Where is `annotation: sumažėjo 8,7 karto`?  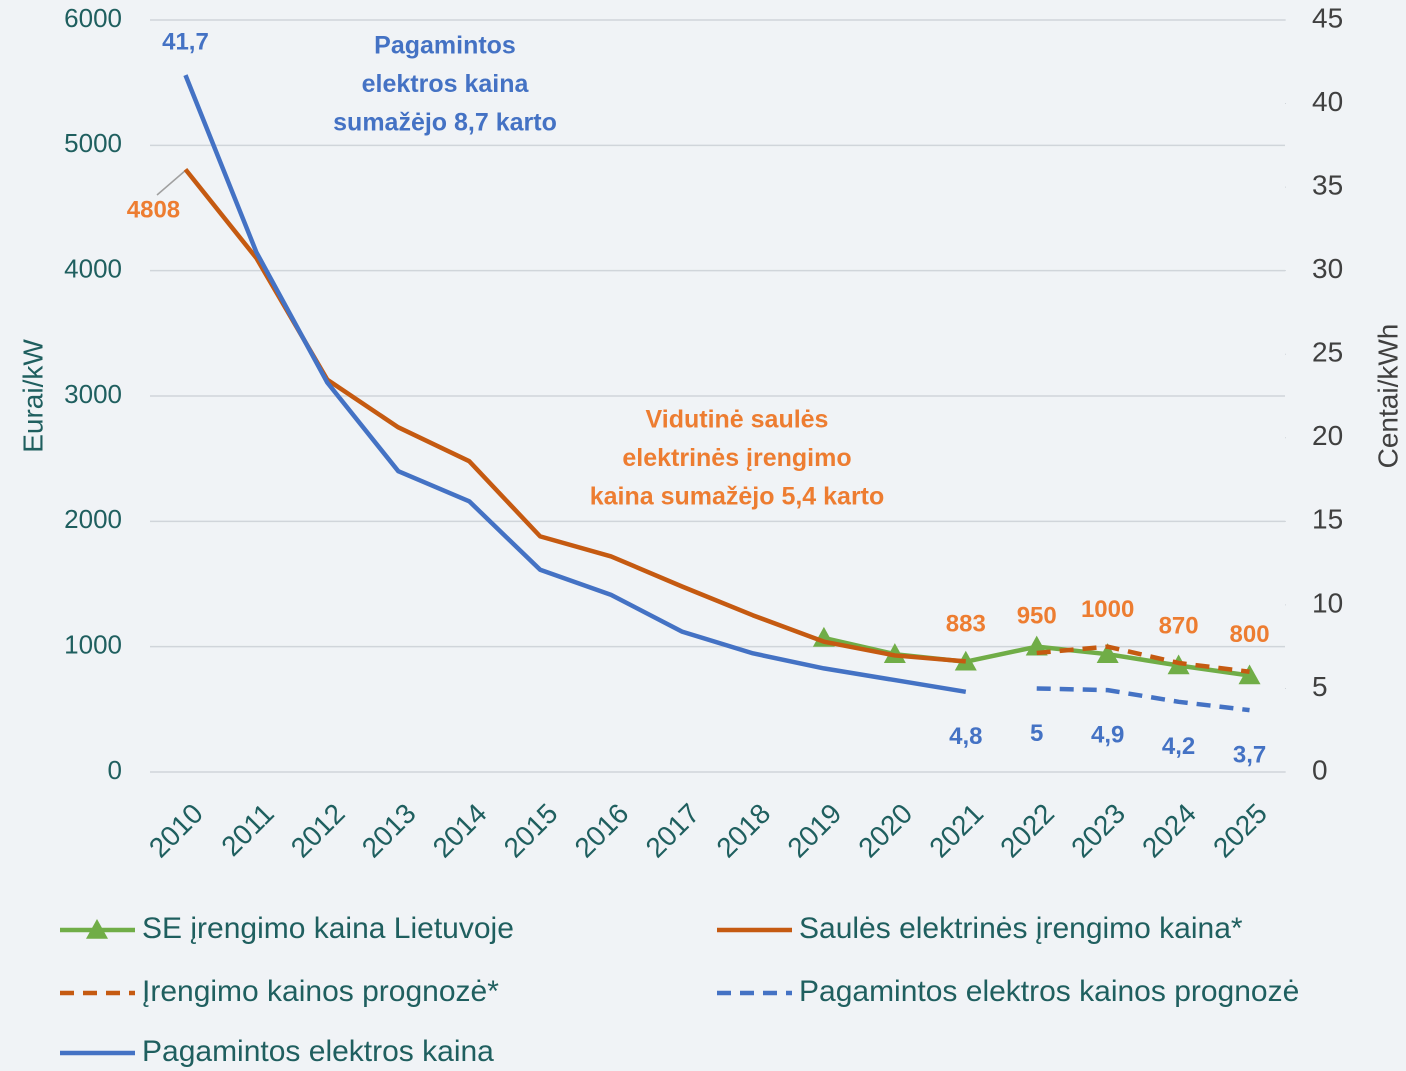
annotation: sumažėjo 8,7 karto is located at coordinates (445, 123).